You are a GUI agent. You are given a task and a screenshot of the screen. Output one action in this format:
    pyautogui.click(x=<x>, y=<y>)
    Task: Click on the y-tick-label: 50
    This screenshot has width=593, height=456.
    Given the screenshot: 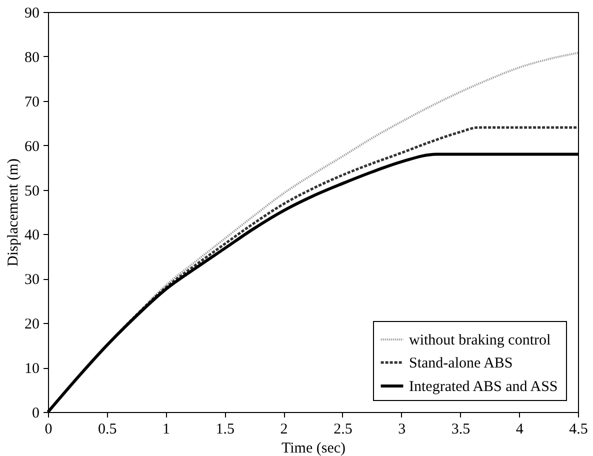 What is the action you would take?
    pyautogui.click(x=32, y=191)
    